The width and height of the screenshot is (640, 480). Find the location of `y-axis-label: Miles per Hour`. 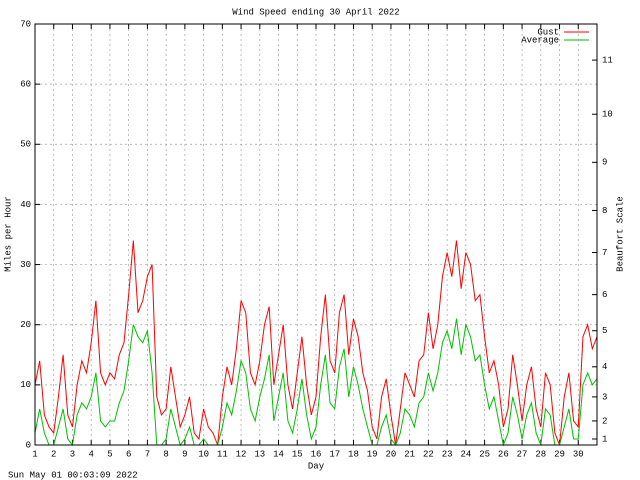

y-axis-label: Miles per Hour is located at coordinates (8, 234).